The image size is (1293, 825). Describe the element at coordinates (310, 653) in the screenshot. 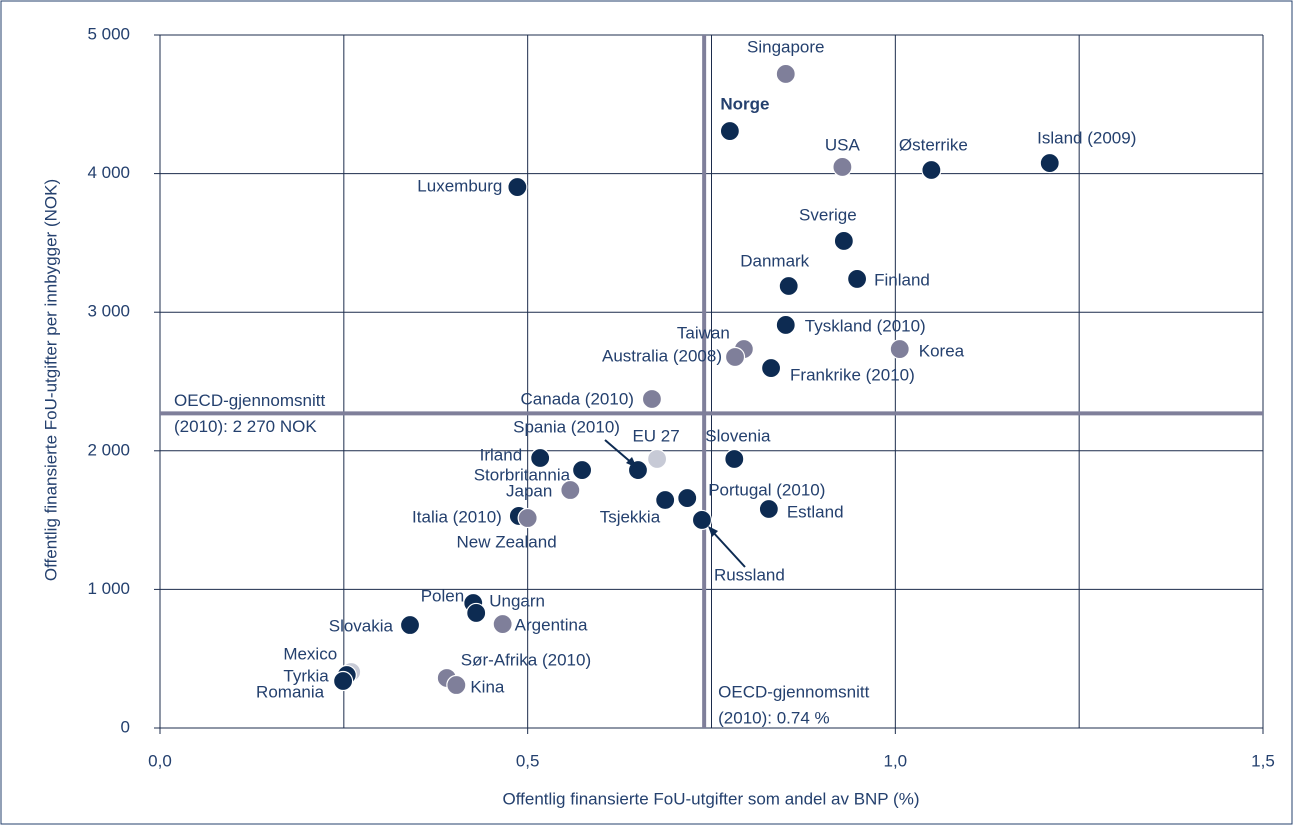

I see `point-label: Mexico` at that location.